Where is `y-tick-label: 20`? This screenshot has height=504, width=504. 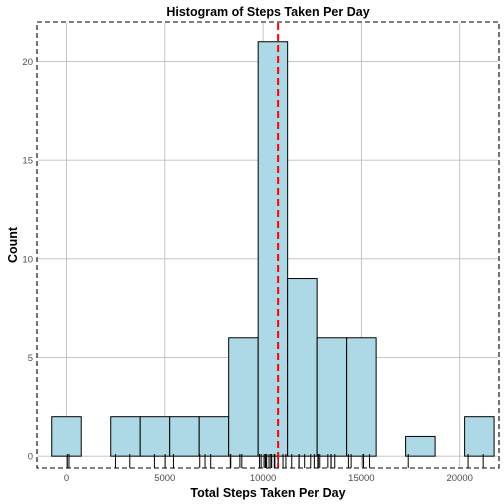
y-tick-label: 20 is located at coordinates (27, 62).